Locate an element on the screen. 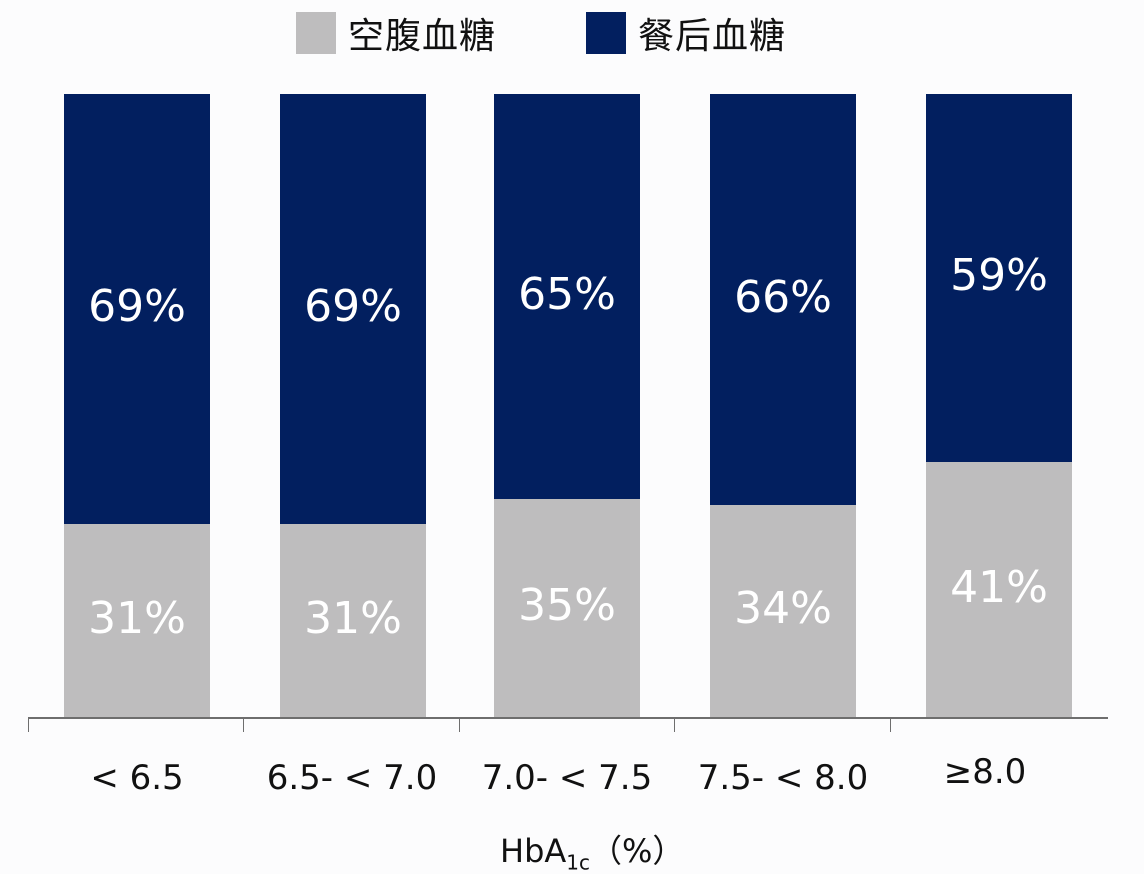  bar-segment-fasting: 41% is located at coordinates (999, 589).